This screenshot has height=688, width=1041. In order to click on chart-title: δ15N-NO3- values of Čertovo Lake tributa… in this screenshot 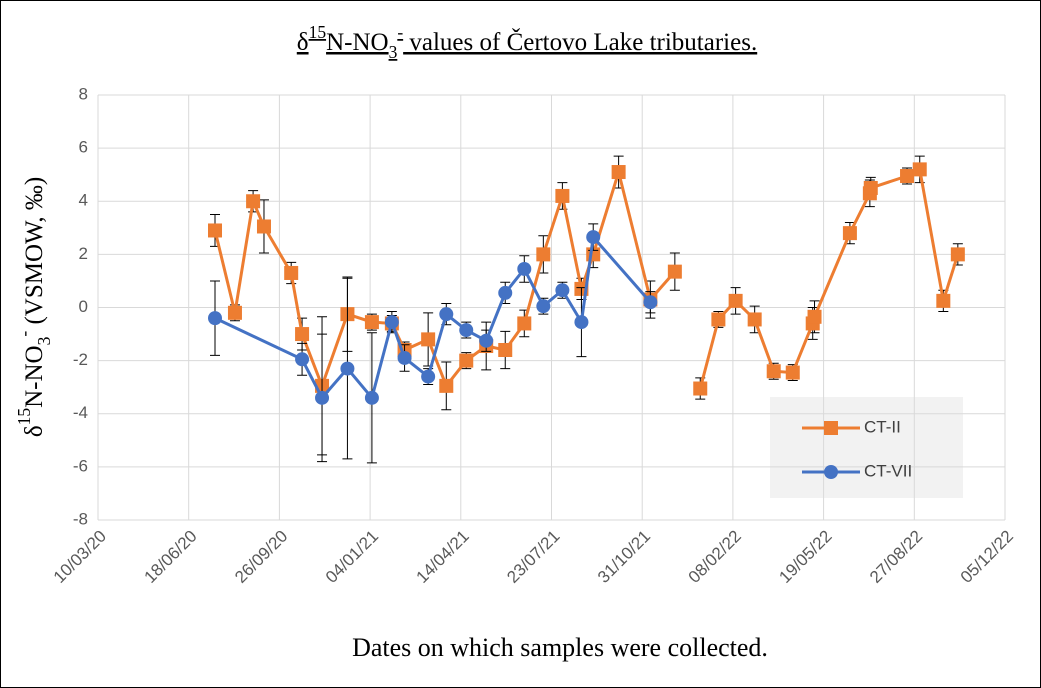, I will do `click(527, 42)`.